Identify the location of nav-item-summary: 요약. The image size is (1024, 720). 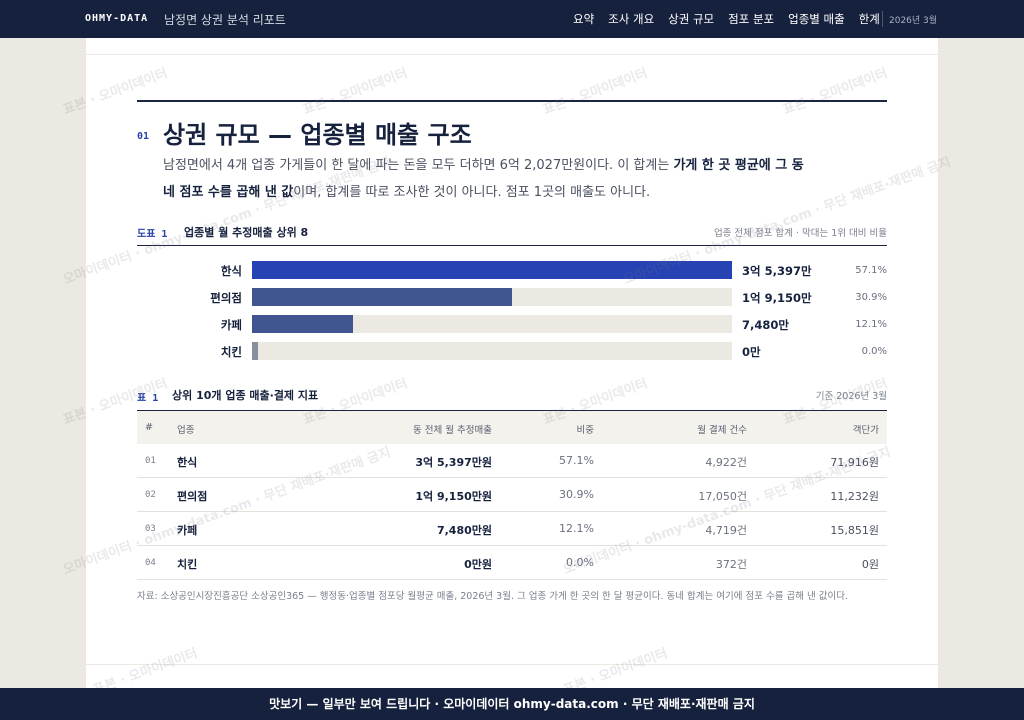
(584, 19).